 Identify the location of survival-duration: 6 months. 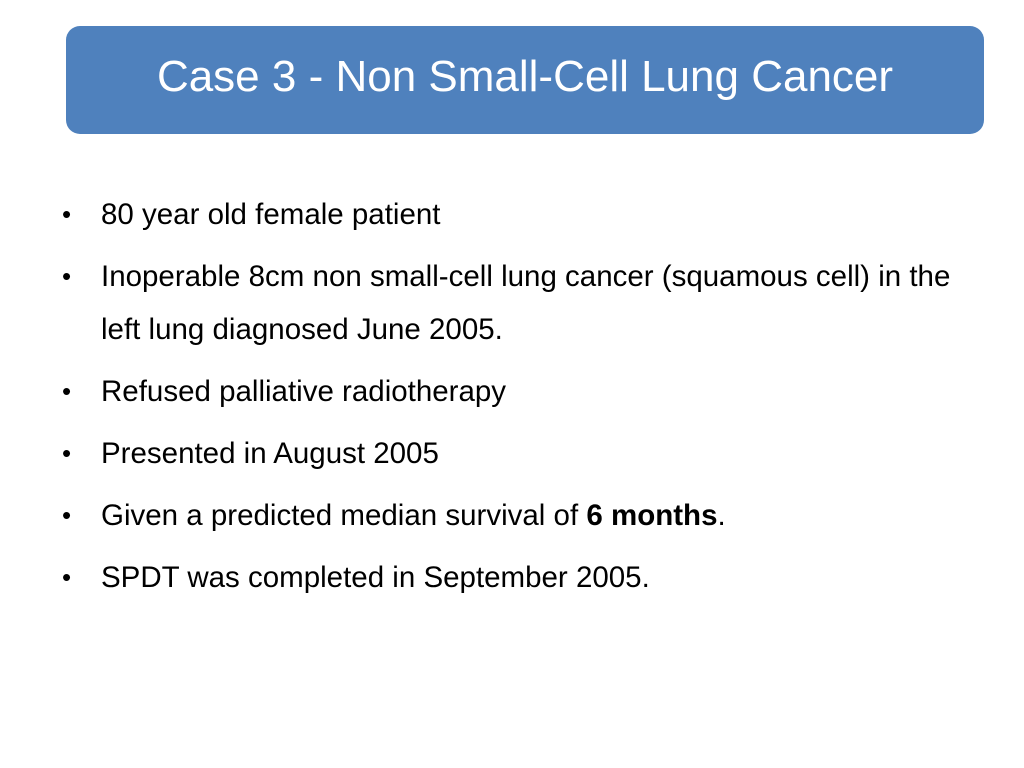
(652, 515).